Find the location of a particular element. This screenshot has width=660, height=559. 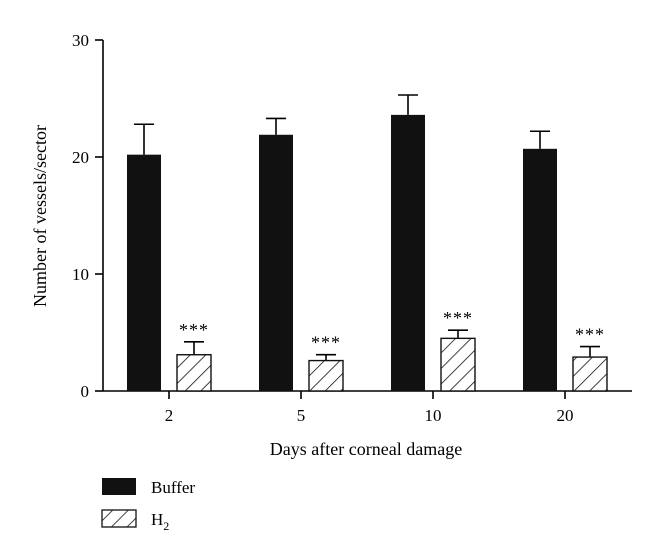

legend-swatch-buffer is located at coordinates (119, 486).